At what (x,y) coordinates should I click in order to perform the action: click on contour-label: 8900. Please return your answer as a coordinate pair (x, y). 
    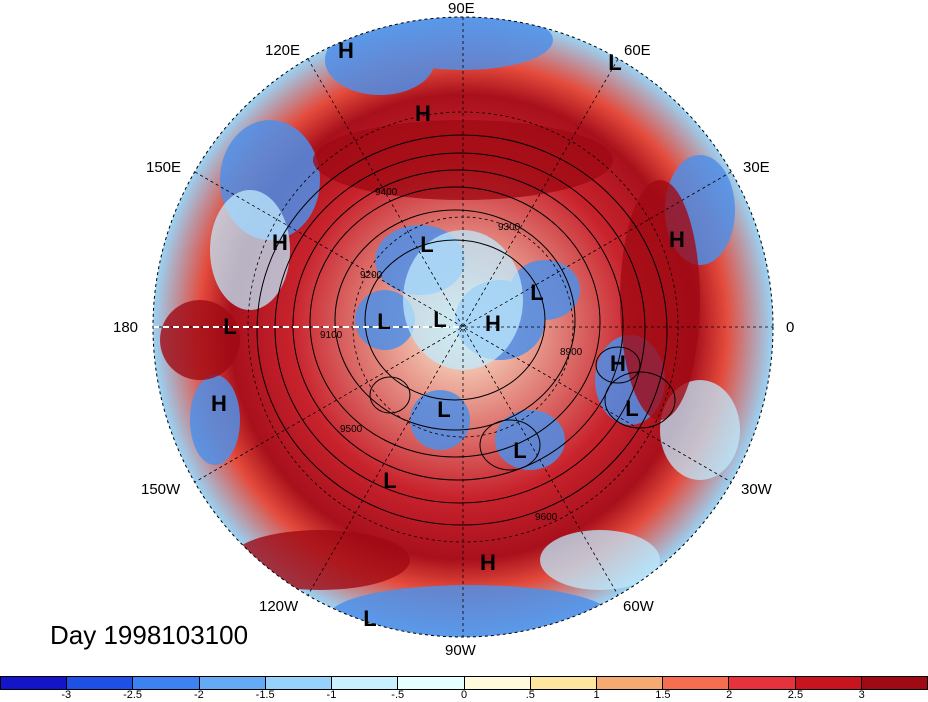
    Looking at the image, I should click on (571, 352).